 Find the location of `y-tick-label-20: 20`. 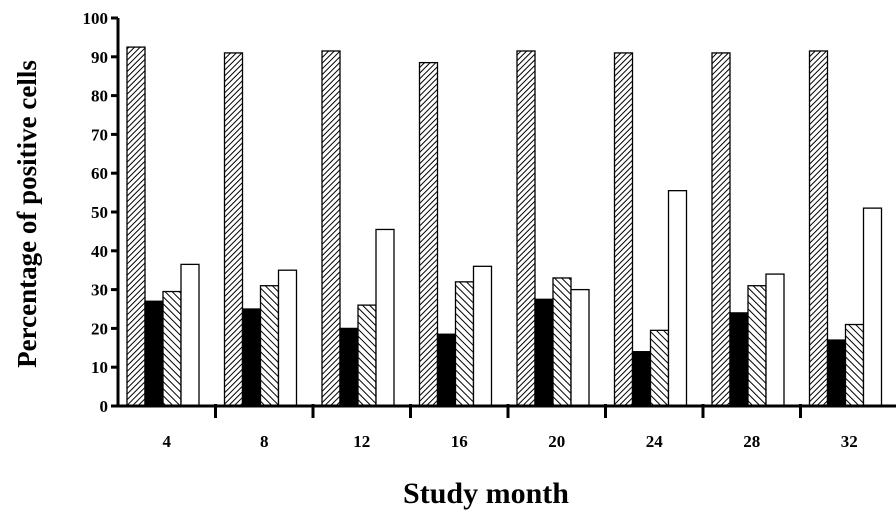

y-tick-label-20: 20 is located at coordinates (99, 328).